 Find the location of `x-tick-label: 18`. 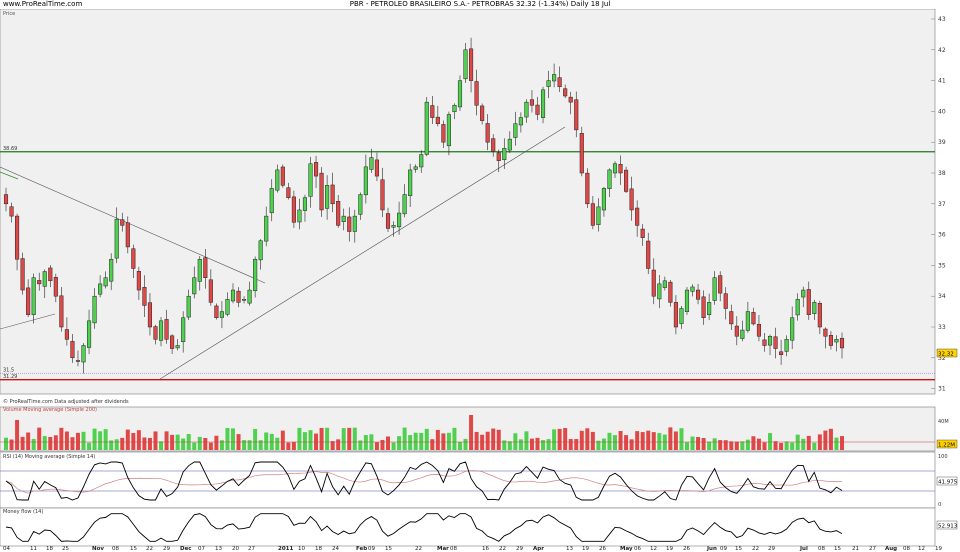

x-tick-label: 18 is located at coordinates (318, 549).